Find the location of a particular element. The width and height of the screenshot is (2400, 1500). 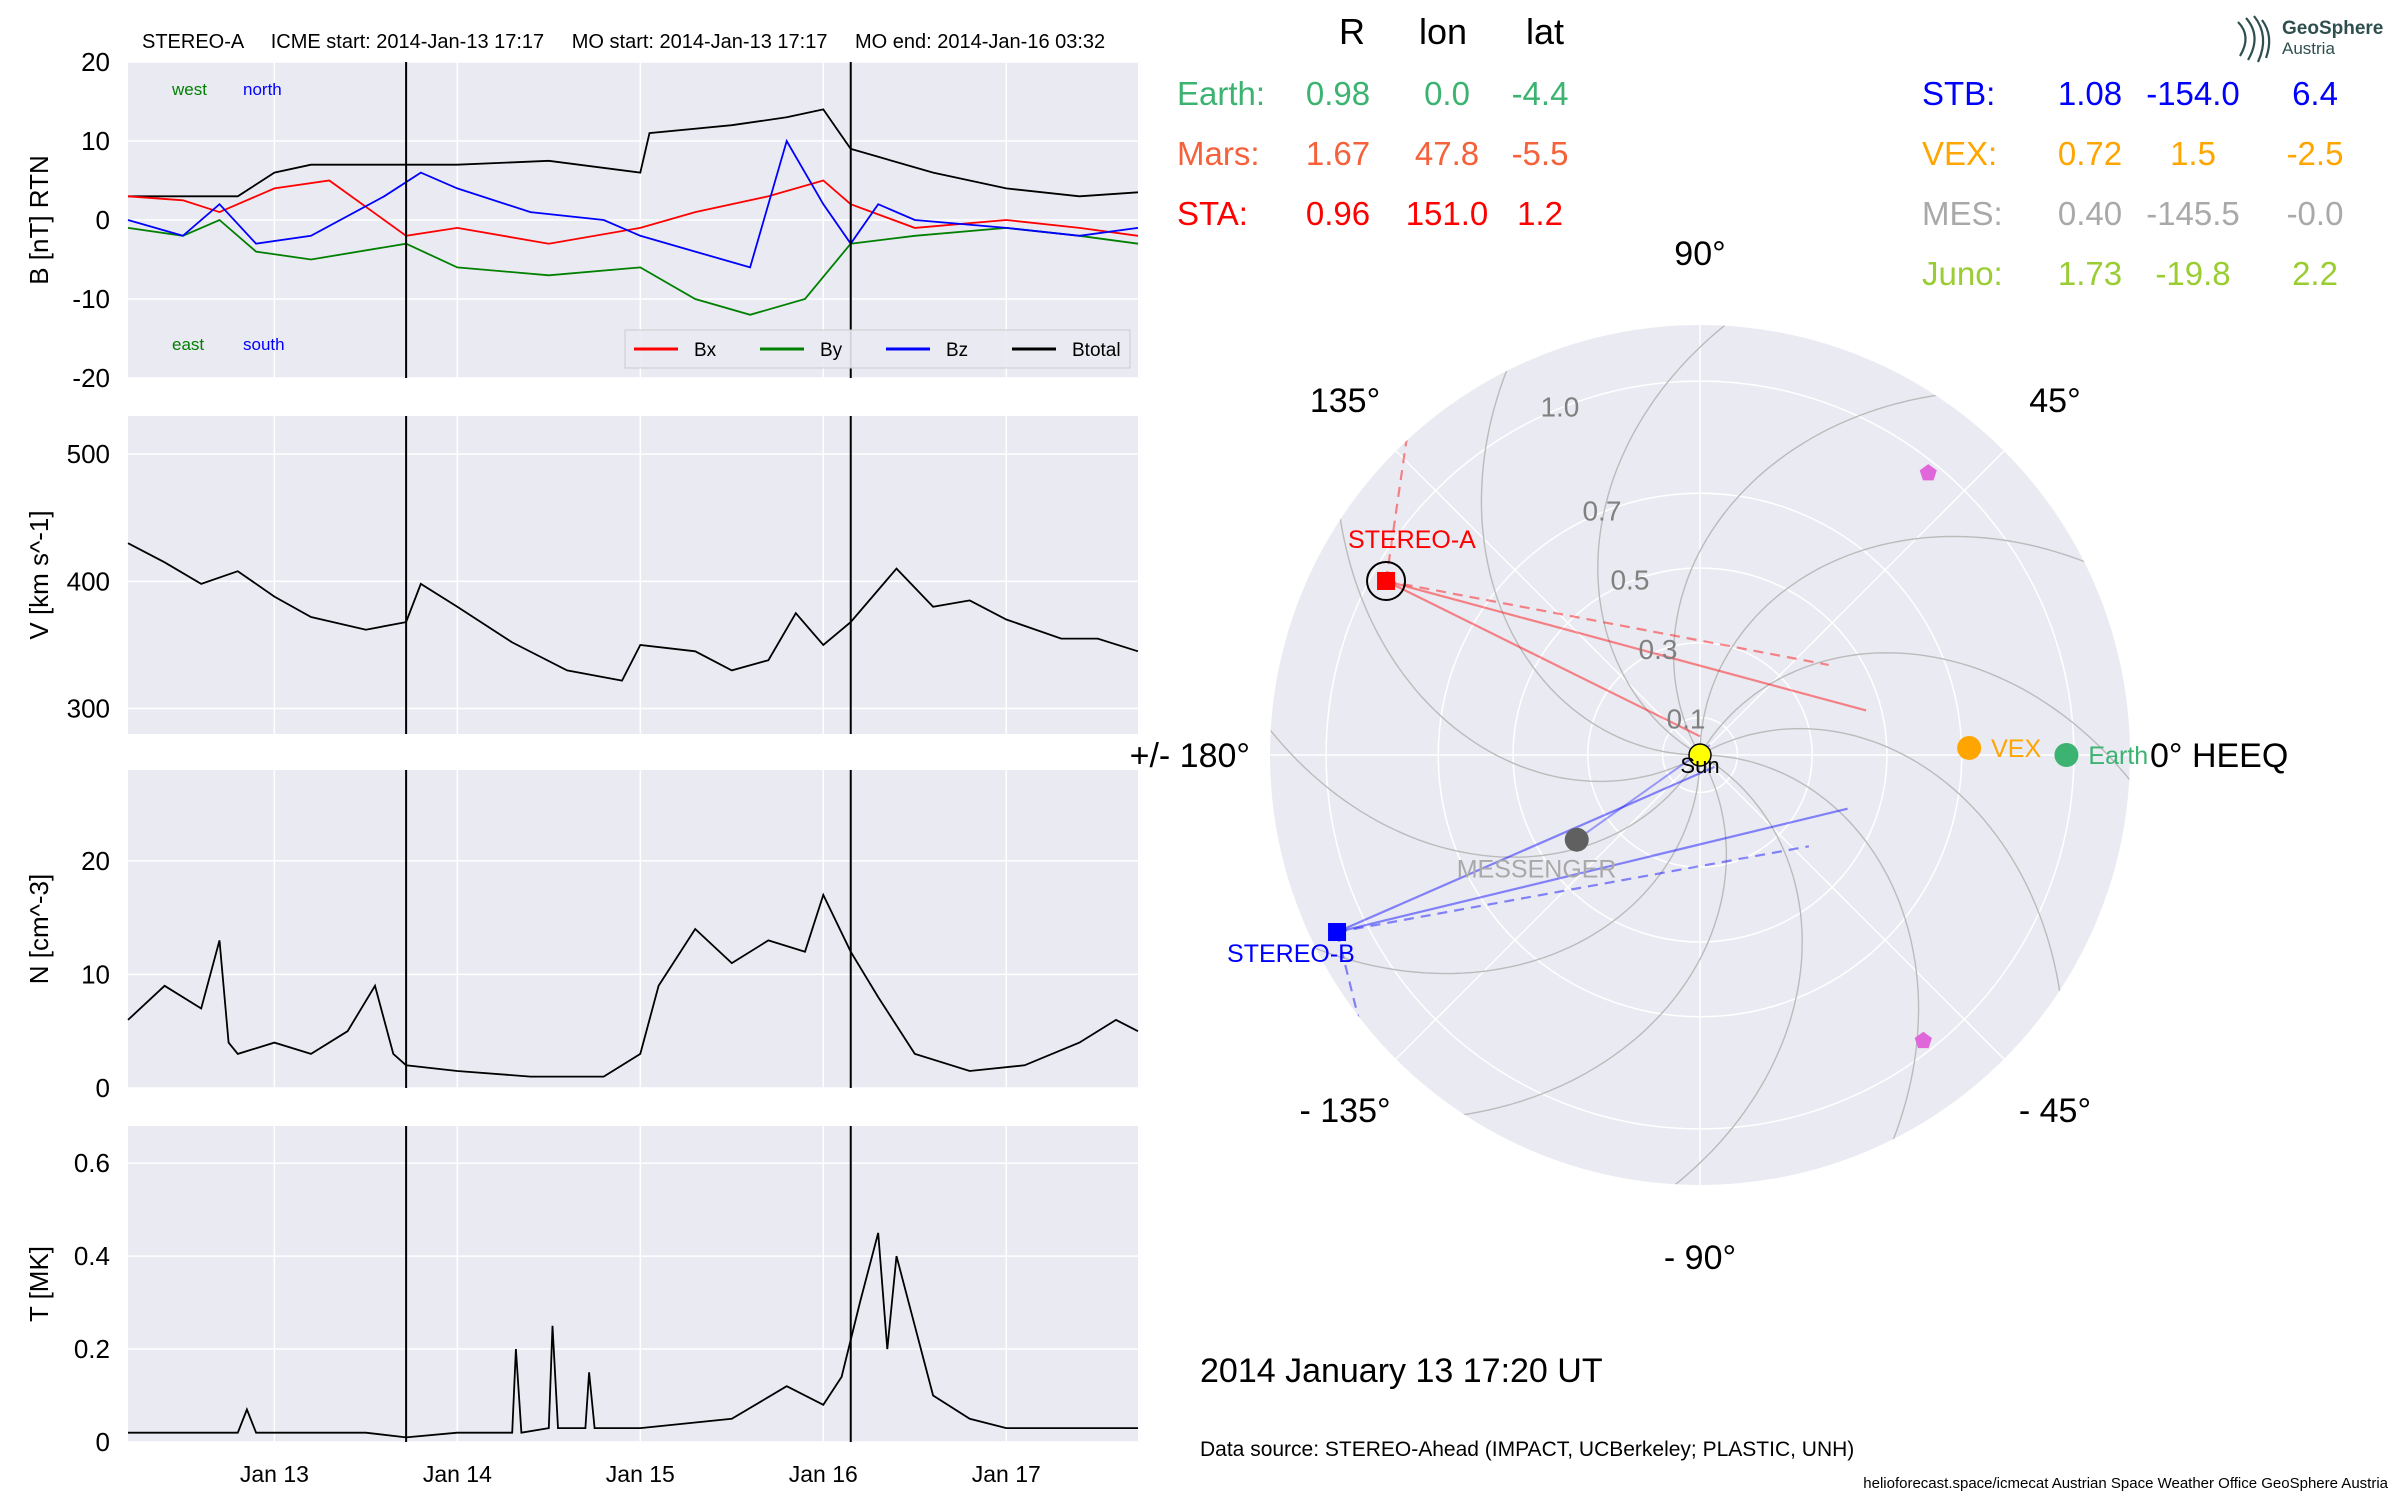

table-left-lon: 151.0 is located at coordinates (1447, 213).